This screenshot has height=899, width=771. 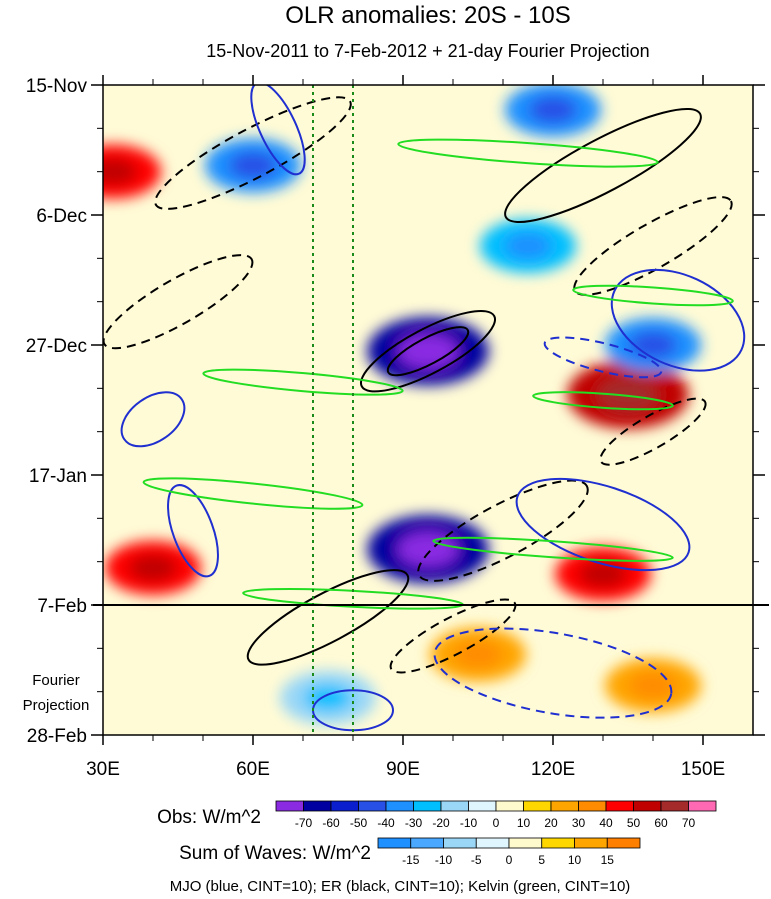 I want to click on colorbar-level: -40, so click(x=386, y=823).